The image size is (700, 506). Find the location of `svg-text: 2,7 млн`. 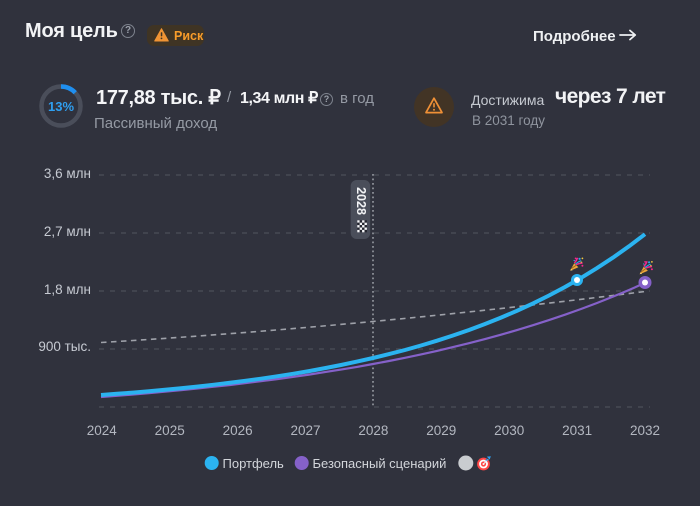

svg-text: 2,7 млн is located at coordinates (67, 231).